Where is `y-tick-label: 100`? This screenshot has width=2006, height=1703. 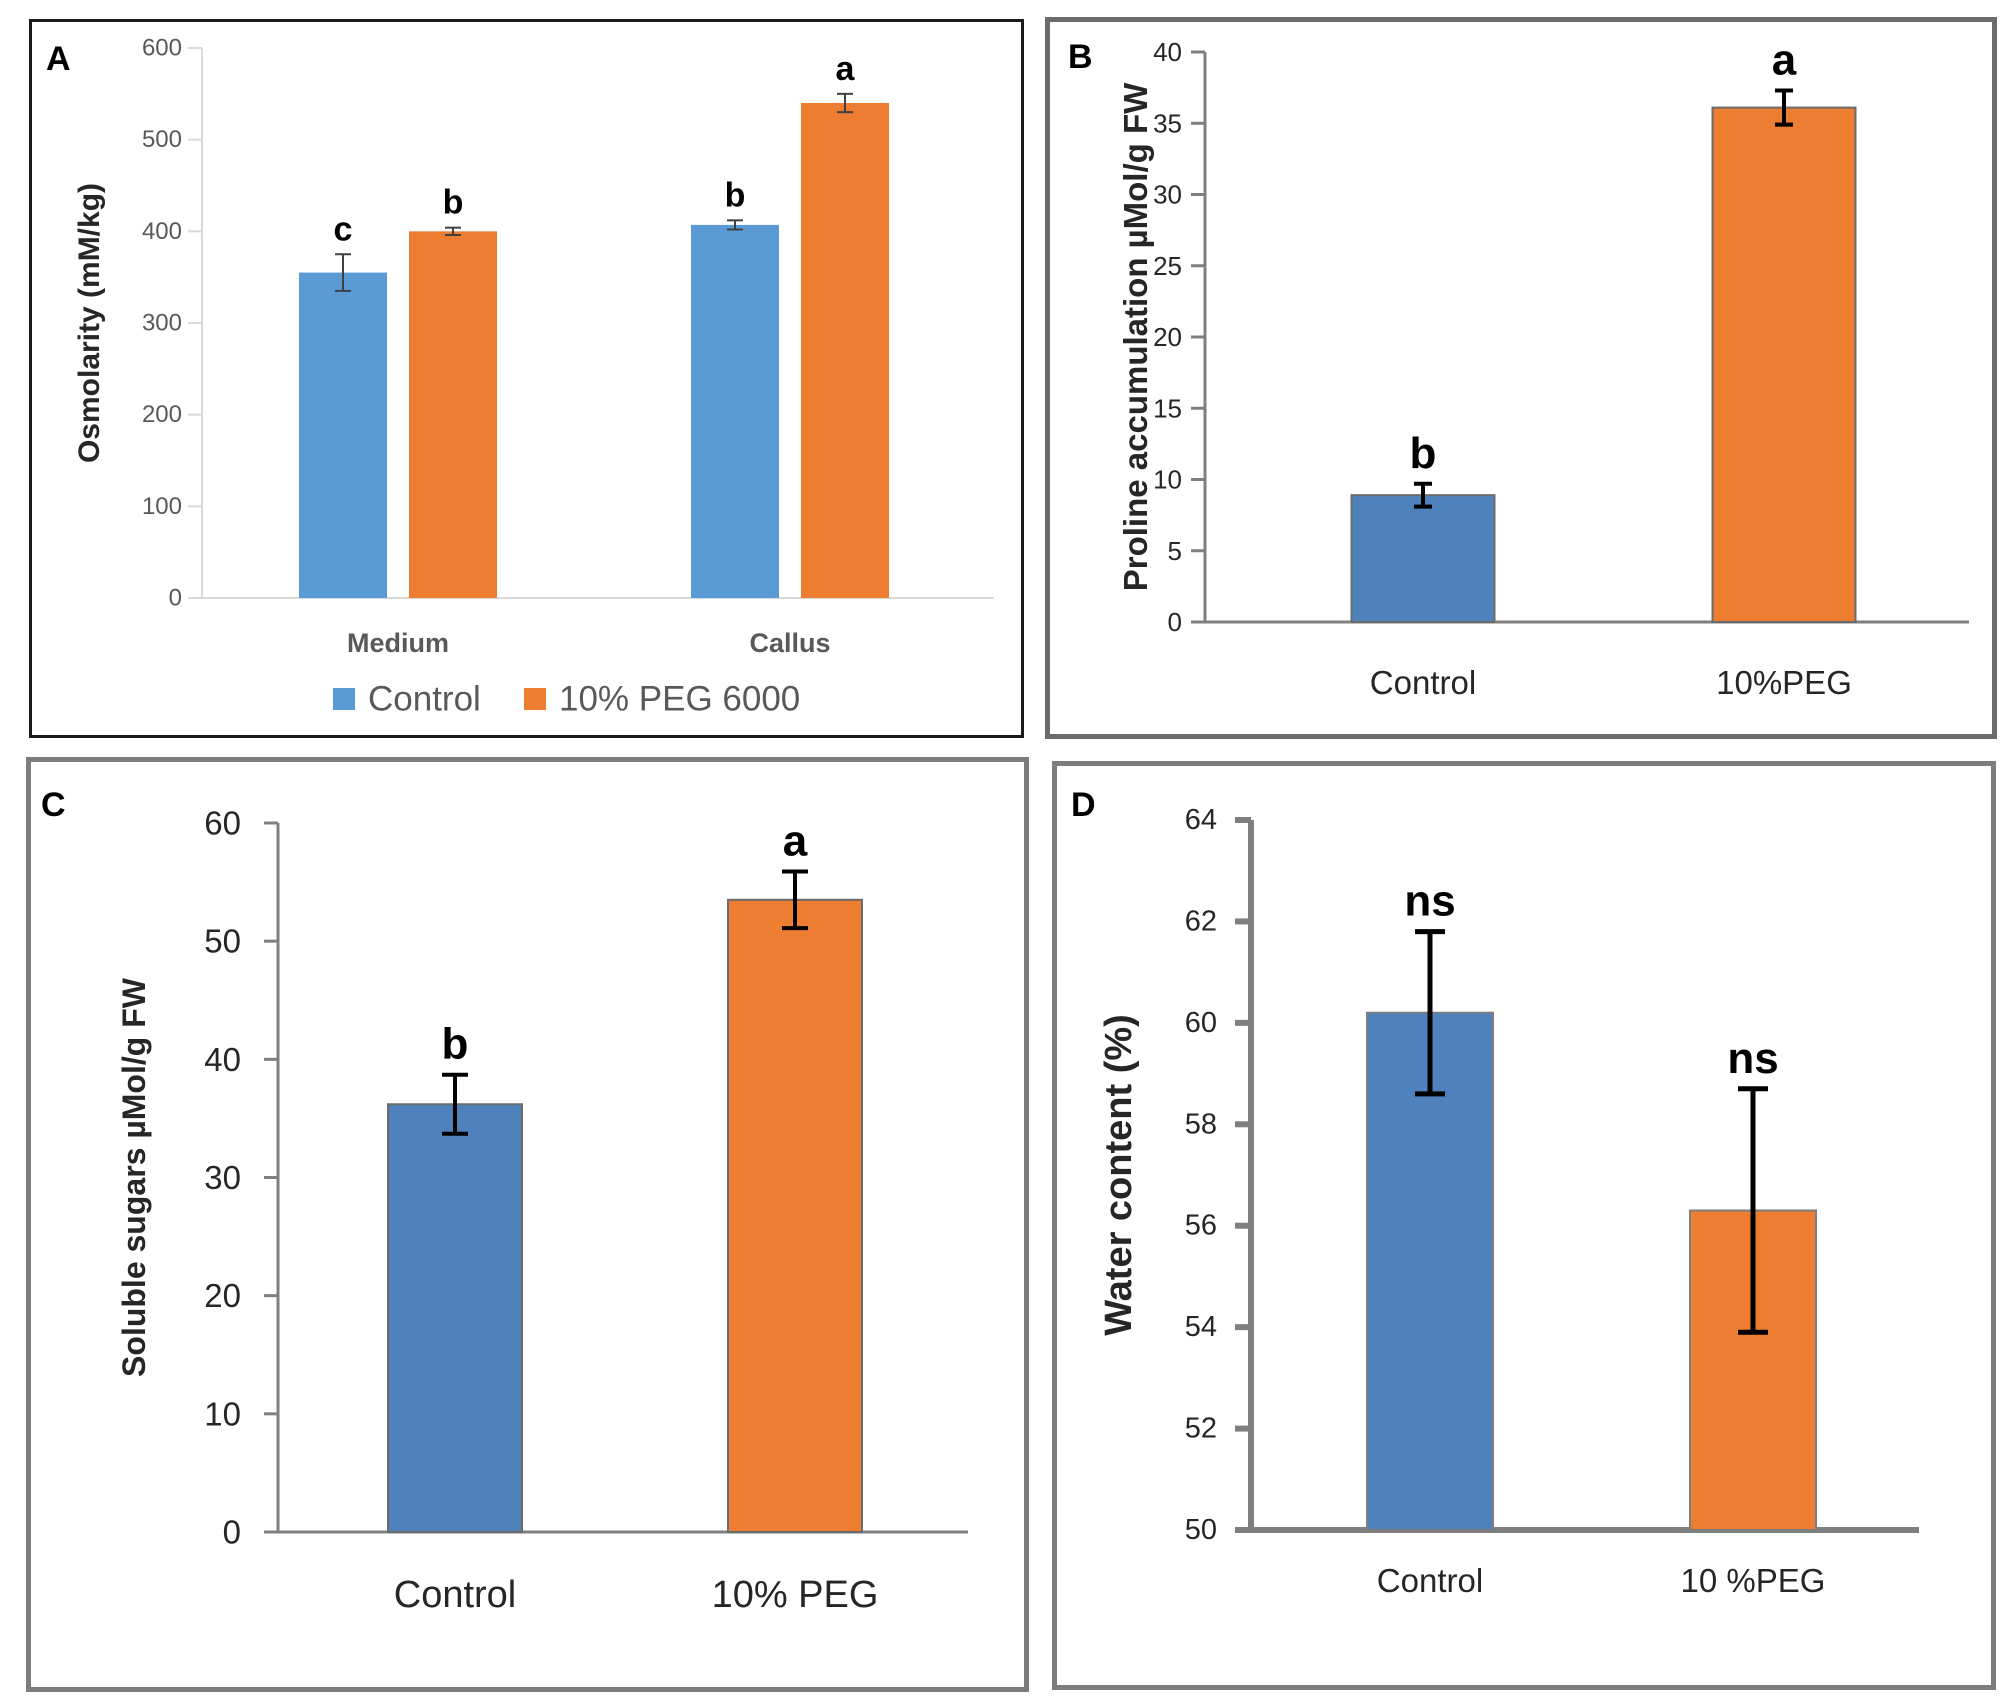
y-tick-label: 100 is located at coordinates (162, 506).